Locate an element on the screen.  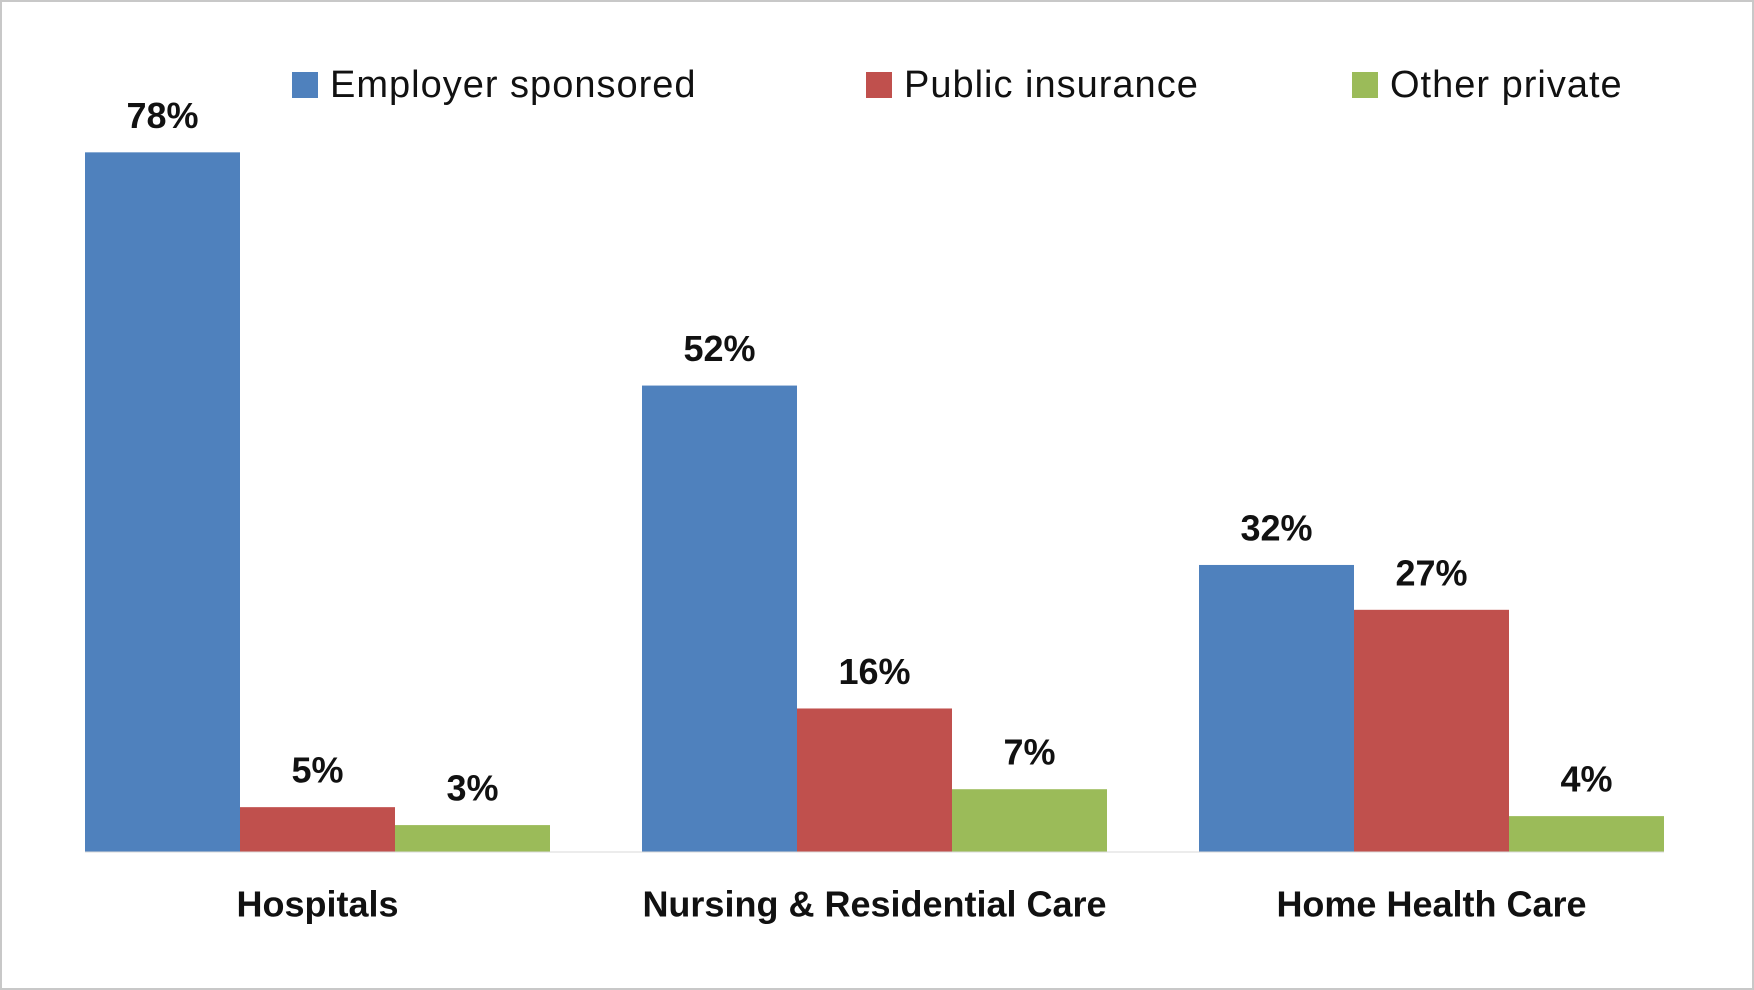
x-tick-label: Nursing & Residential Care is located at coordinates (874, 904).